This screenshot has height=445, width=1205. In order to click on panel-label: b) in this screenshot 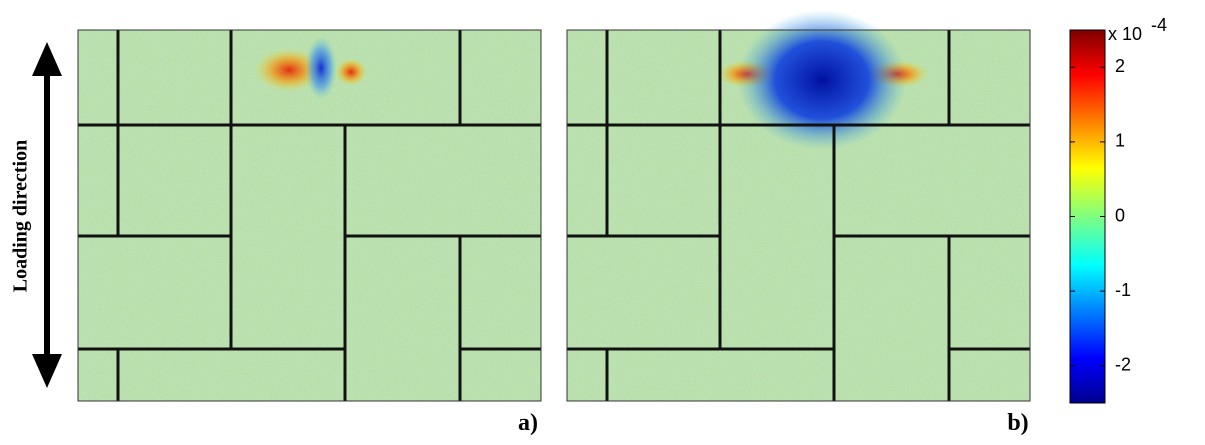, I will do `click(1017, 423)`.